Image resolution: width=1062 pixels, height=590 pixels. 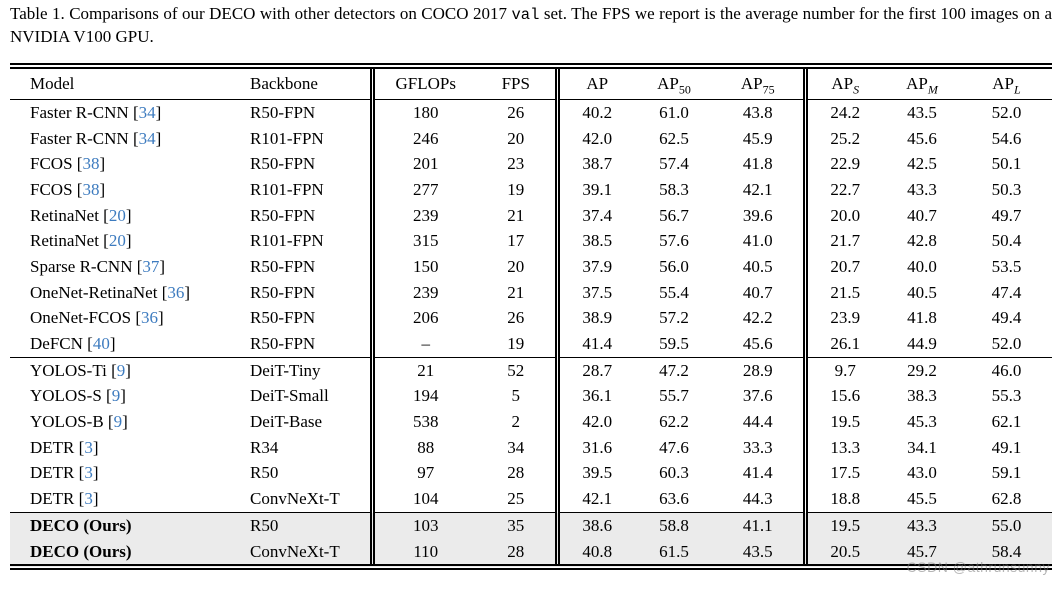 What do you see at coordinates (1006, 266) in the screenshot?
I see `cell-apl: 53.5` at bounding box center [1006, 266].